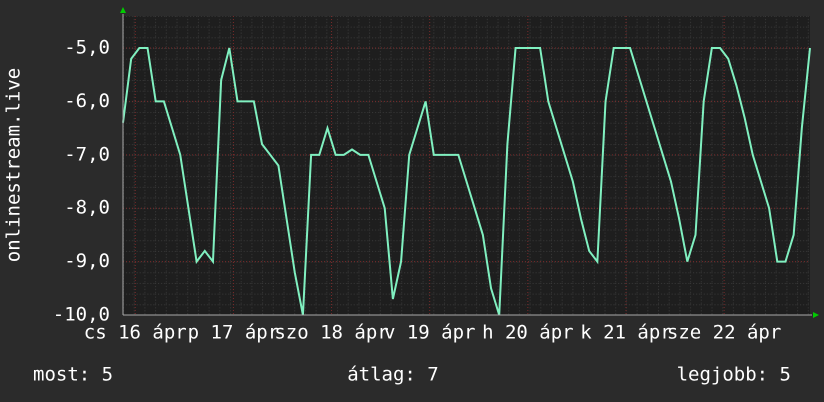  I want to click on x-arrow, so click(816, 315).